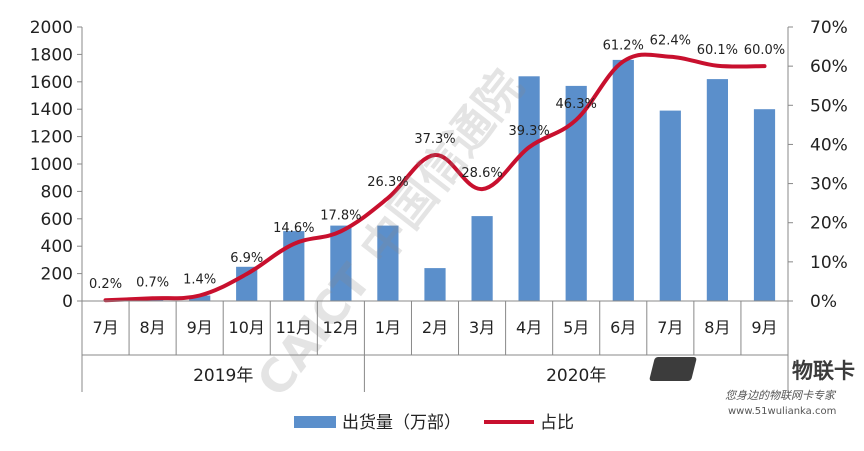  What do you see at coordinates (340, 215) in the screenshot?
I see `data-label: 17.8%` at bounding box center [340, 215].